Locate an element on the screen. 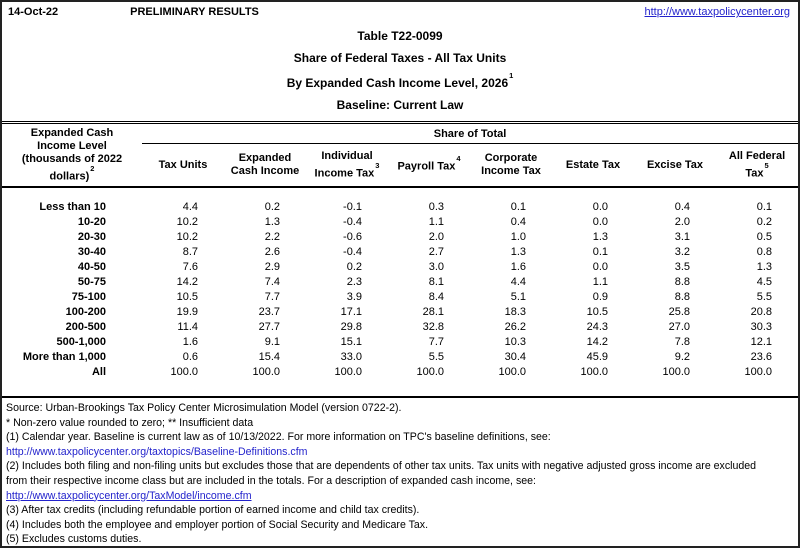  income-level-label: All is located at coordinates (98, 372).